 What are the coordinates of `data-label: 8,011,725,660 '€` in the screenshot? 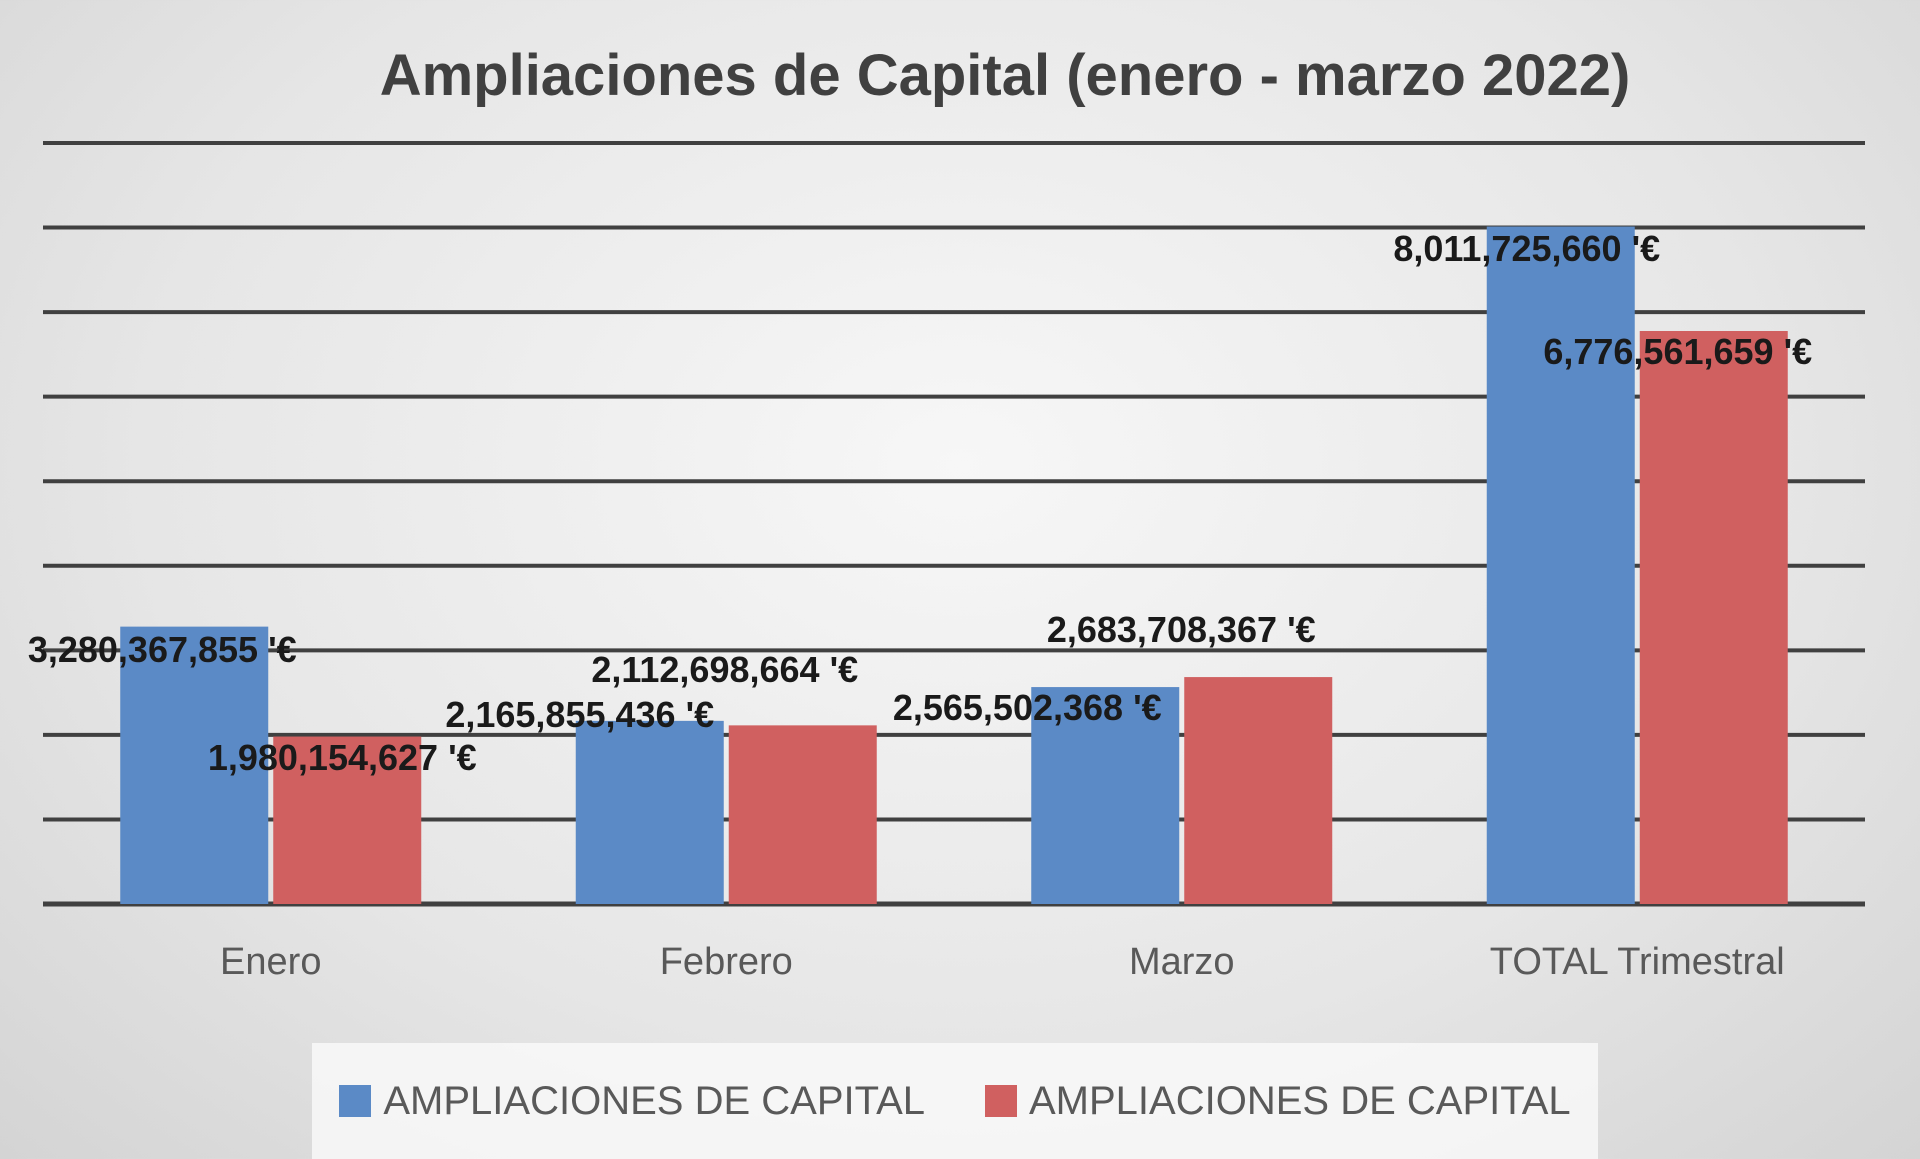 It's located at (1526, 248).